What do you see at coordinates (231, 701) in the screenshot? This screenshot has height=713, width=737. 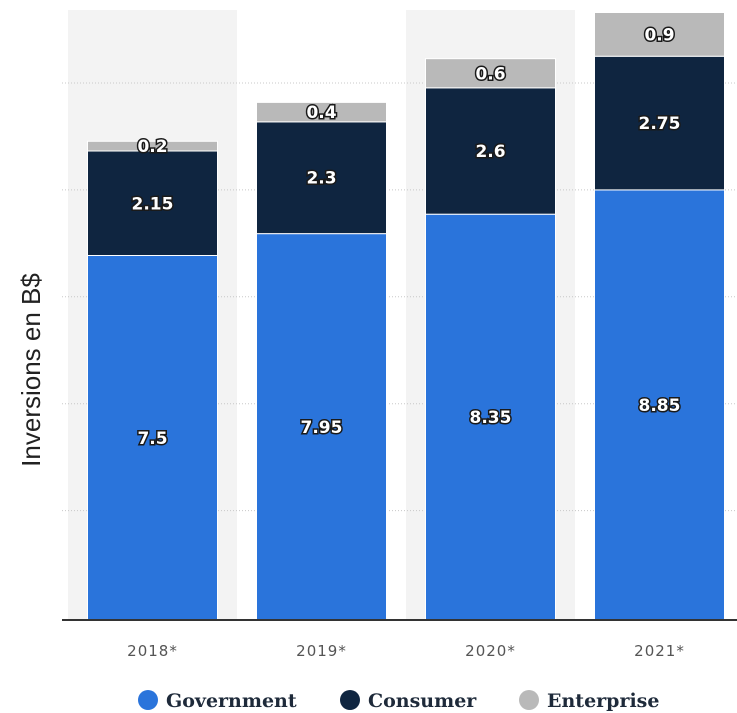 I see `legend-label: Government` at bounding box center [231, 701].